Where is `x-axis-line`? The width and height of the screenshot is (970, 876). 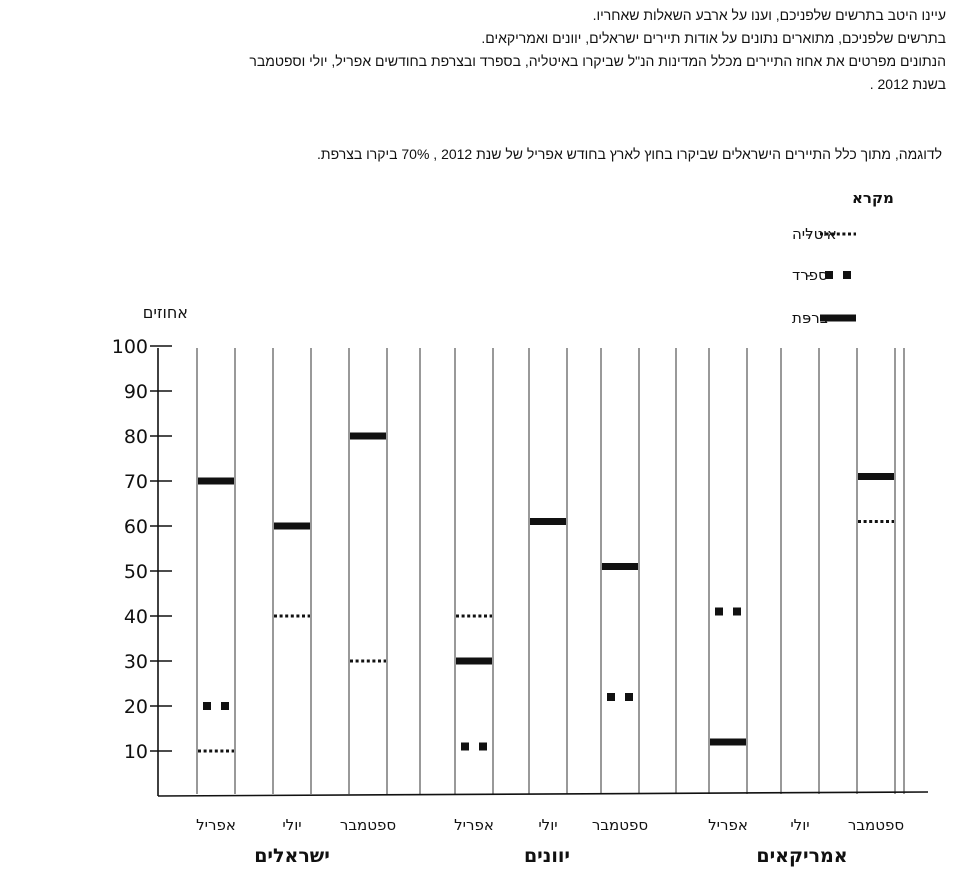 x-axis-line is located at coordinates (543, 794).